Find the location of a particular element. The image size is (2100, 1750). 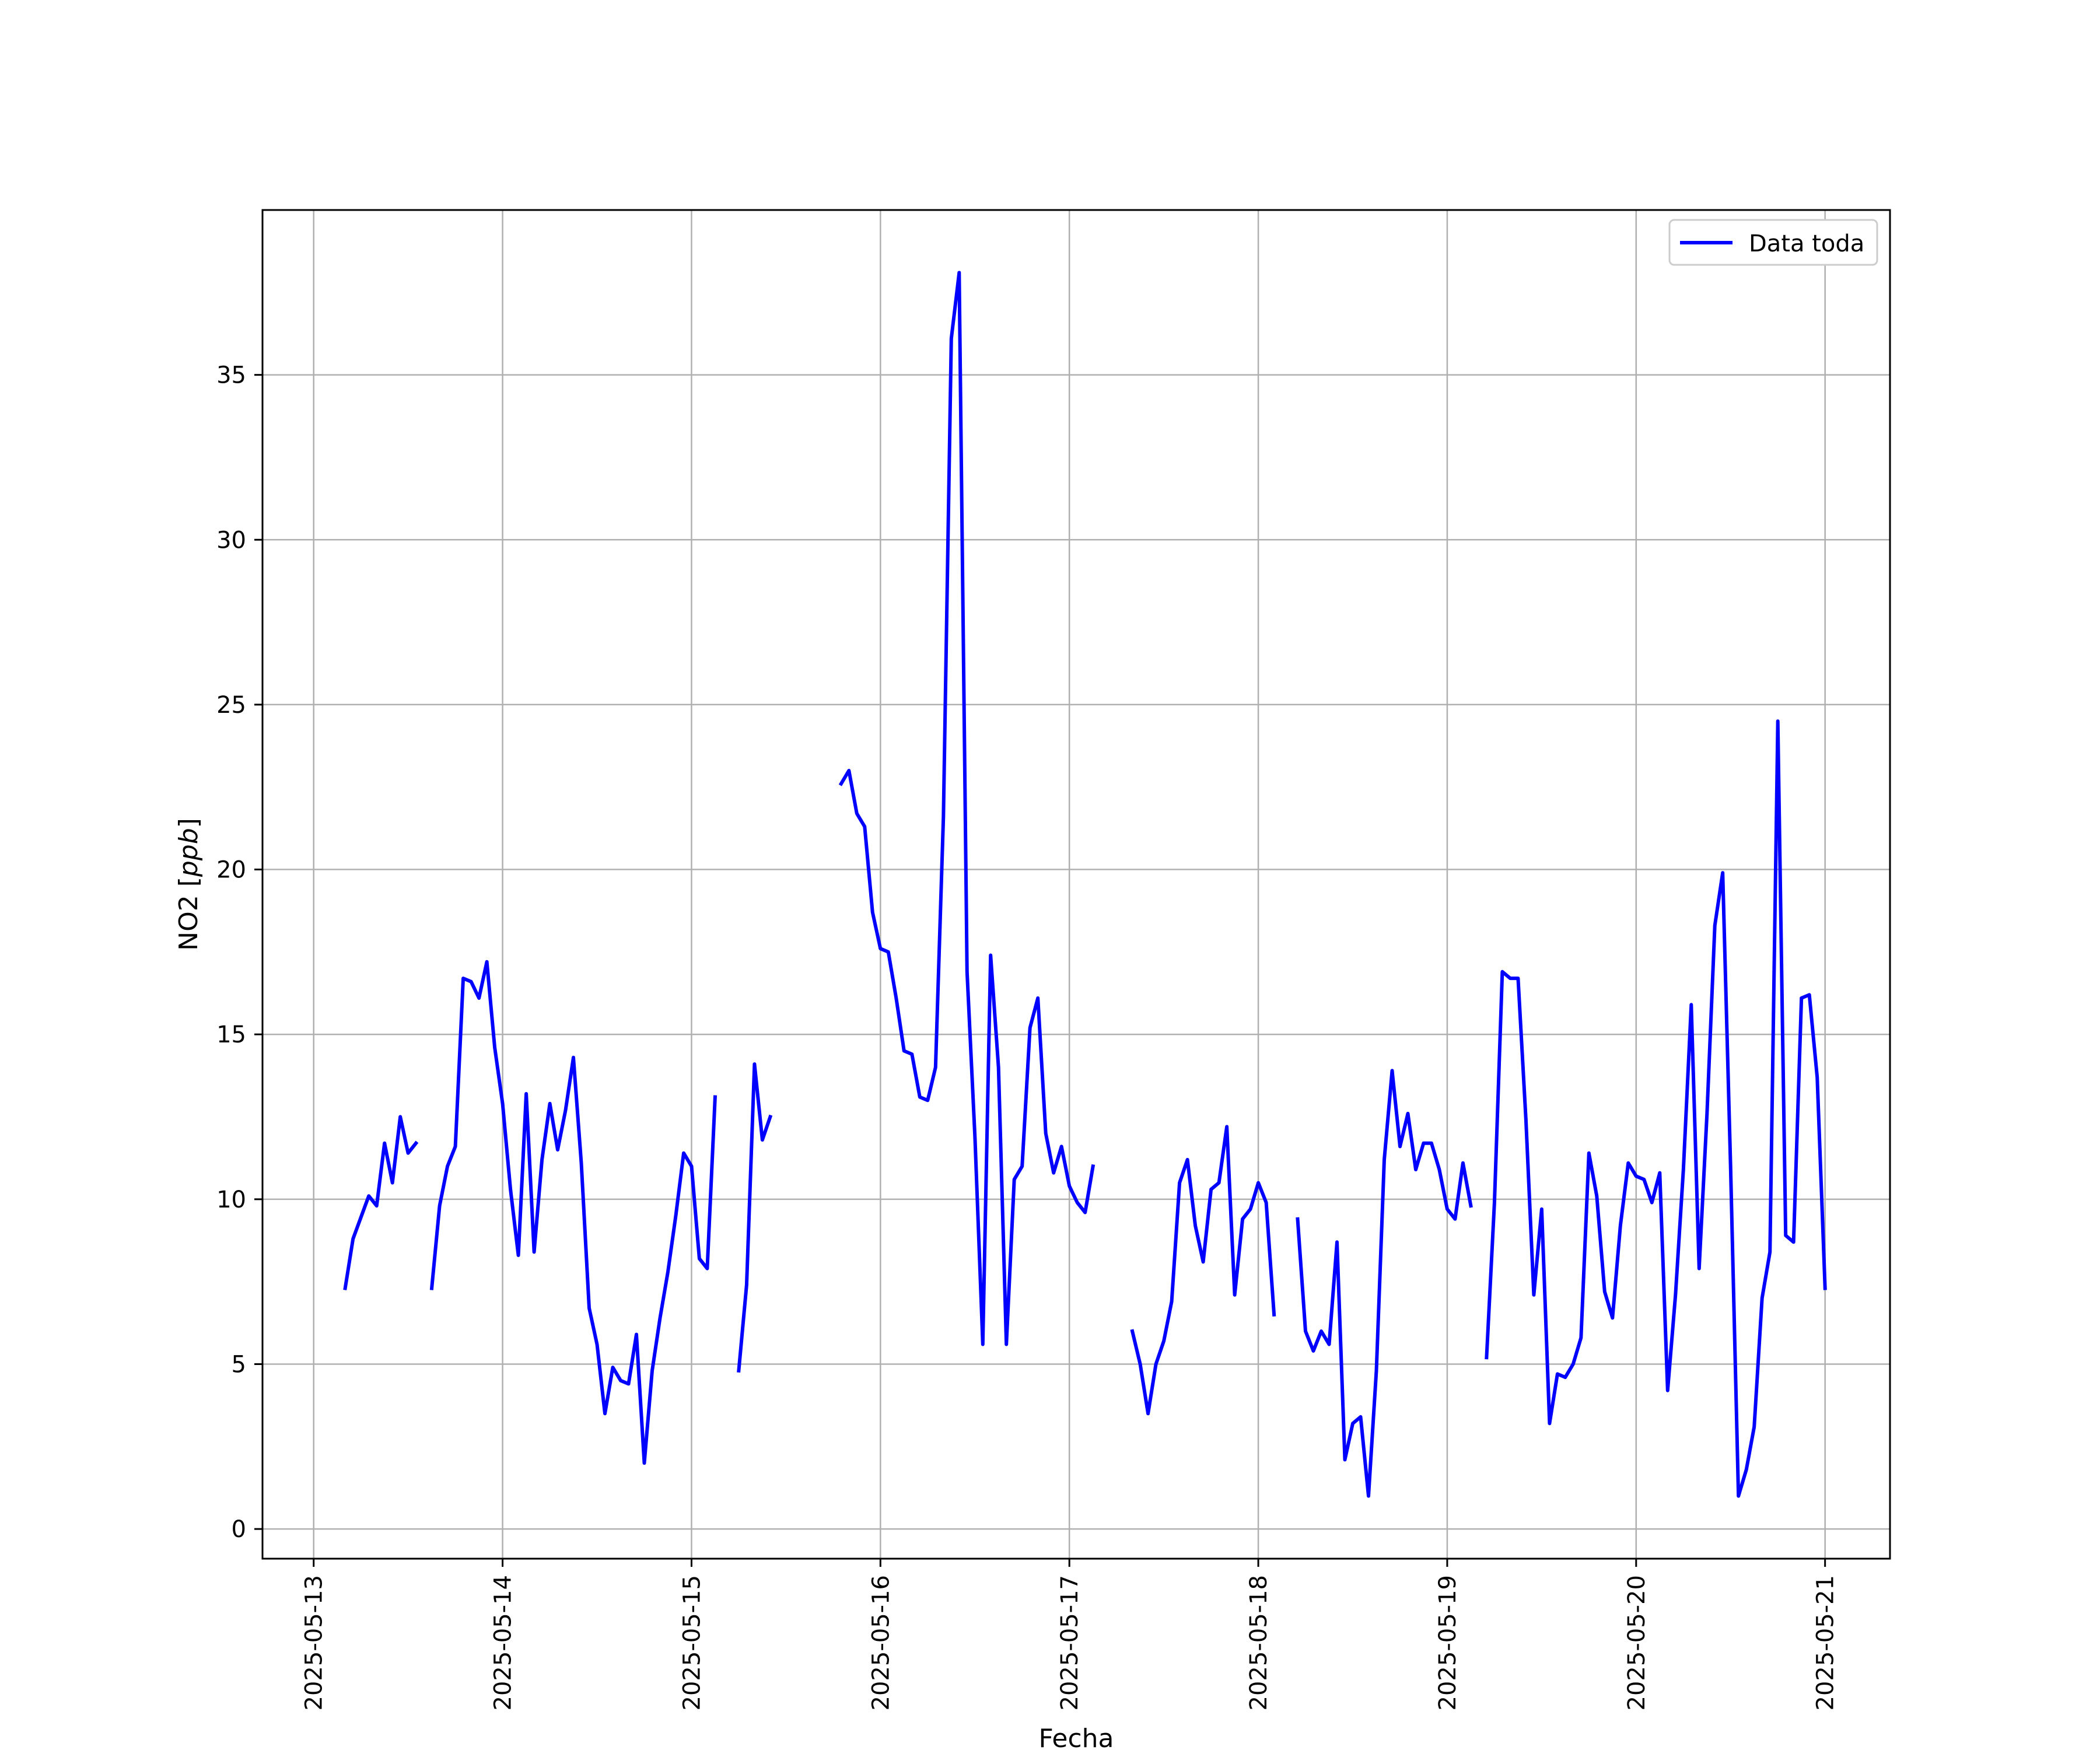

y-tick-label: 5 is located at coordinates (239, 1364).